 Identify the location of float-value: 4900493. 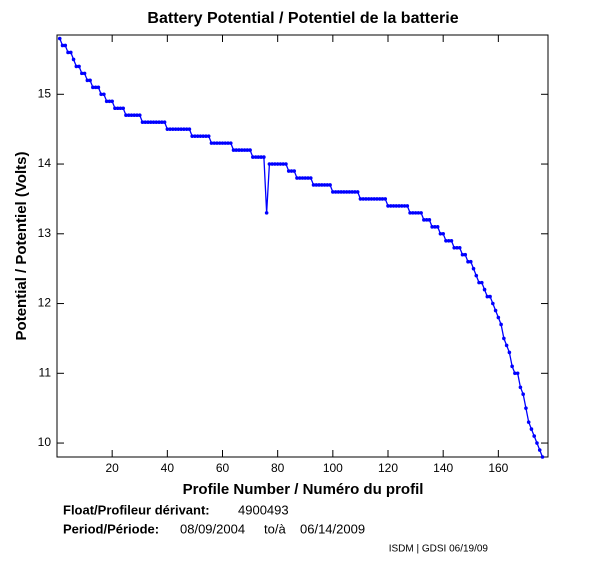
(263, 509).